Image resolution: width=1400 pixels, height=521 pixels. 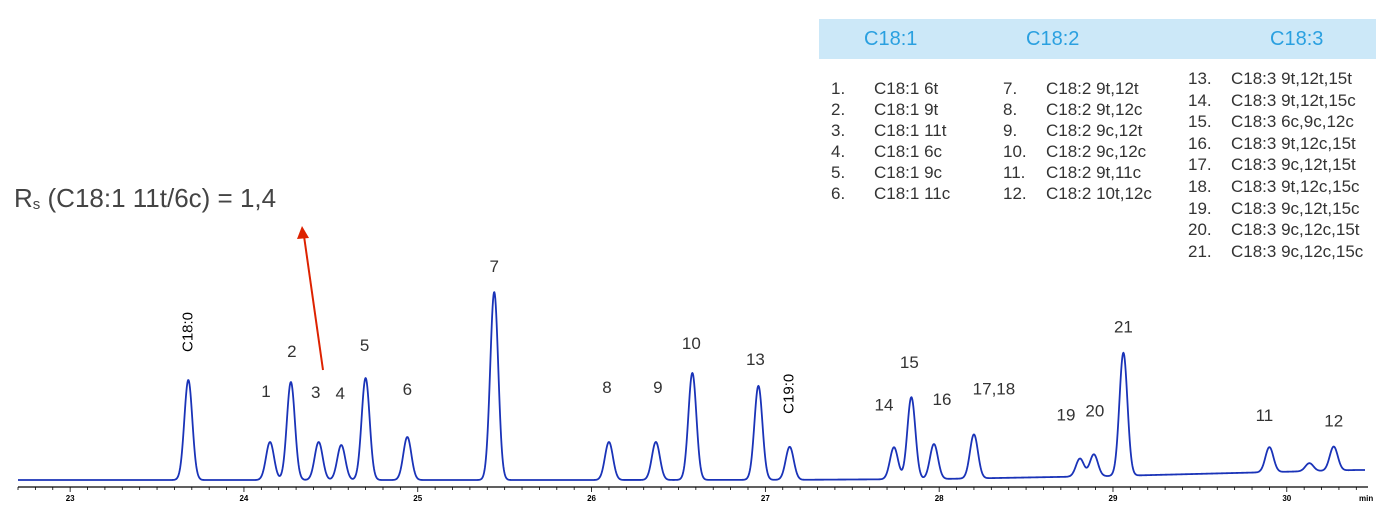 What do you see at coordinates (1295, 186) in the screenshot?
I see `legend-item-name: C18:3 9t,12c,15c` at bounding box center [1295, 186].